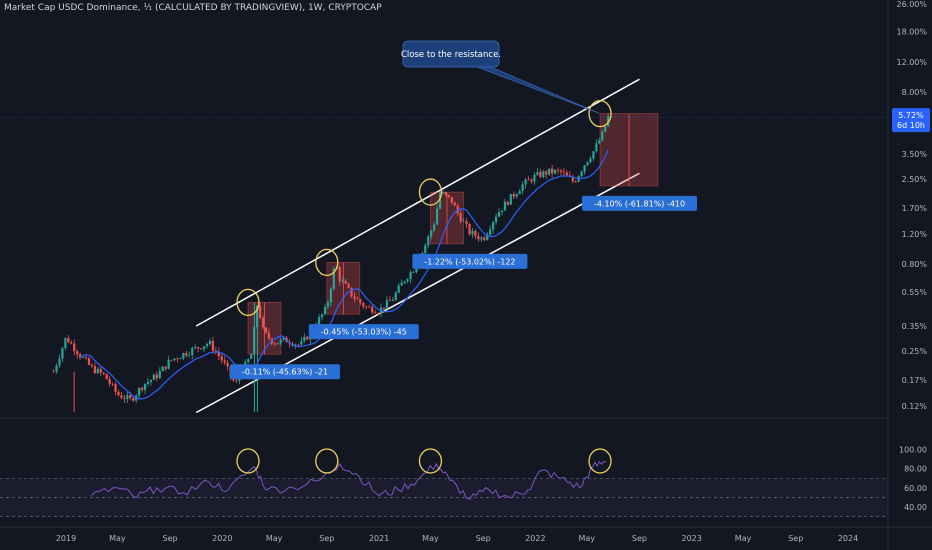 The width and height of the screenshot is (932, 550). I want to click on rsi-bands-layer, so click(444, 497).